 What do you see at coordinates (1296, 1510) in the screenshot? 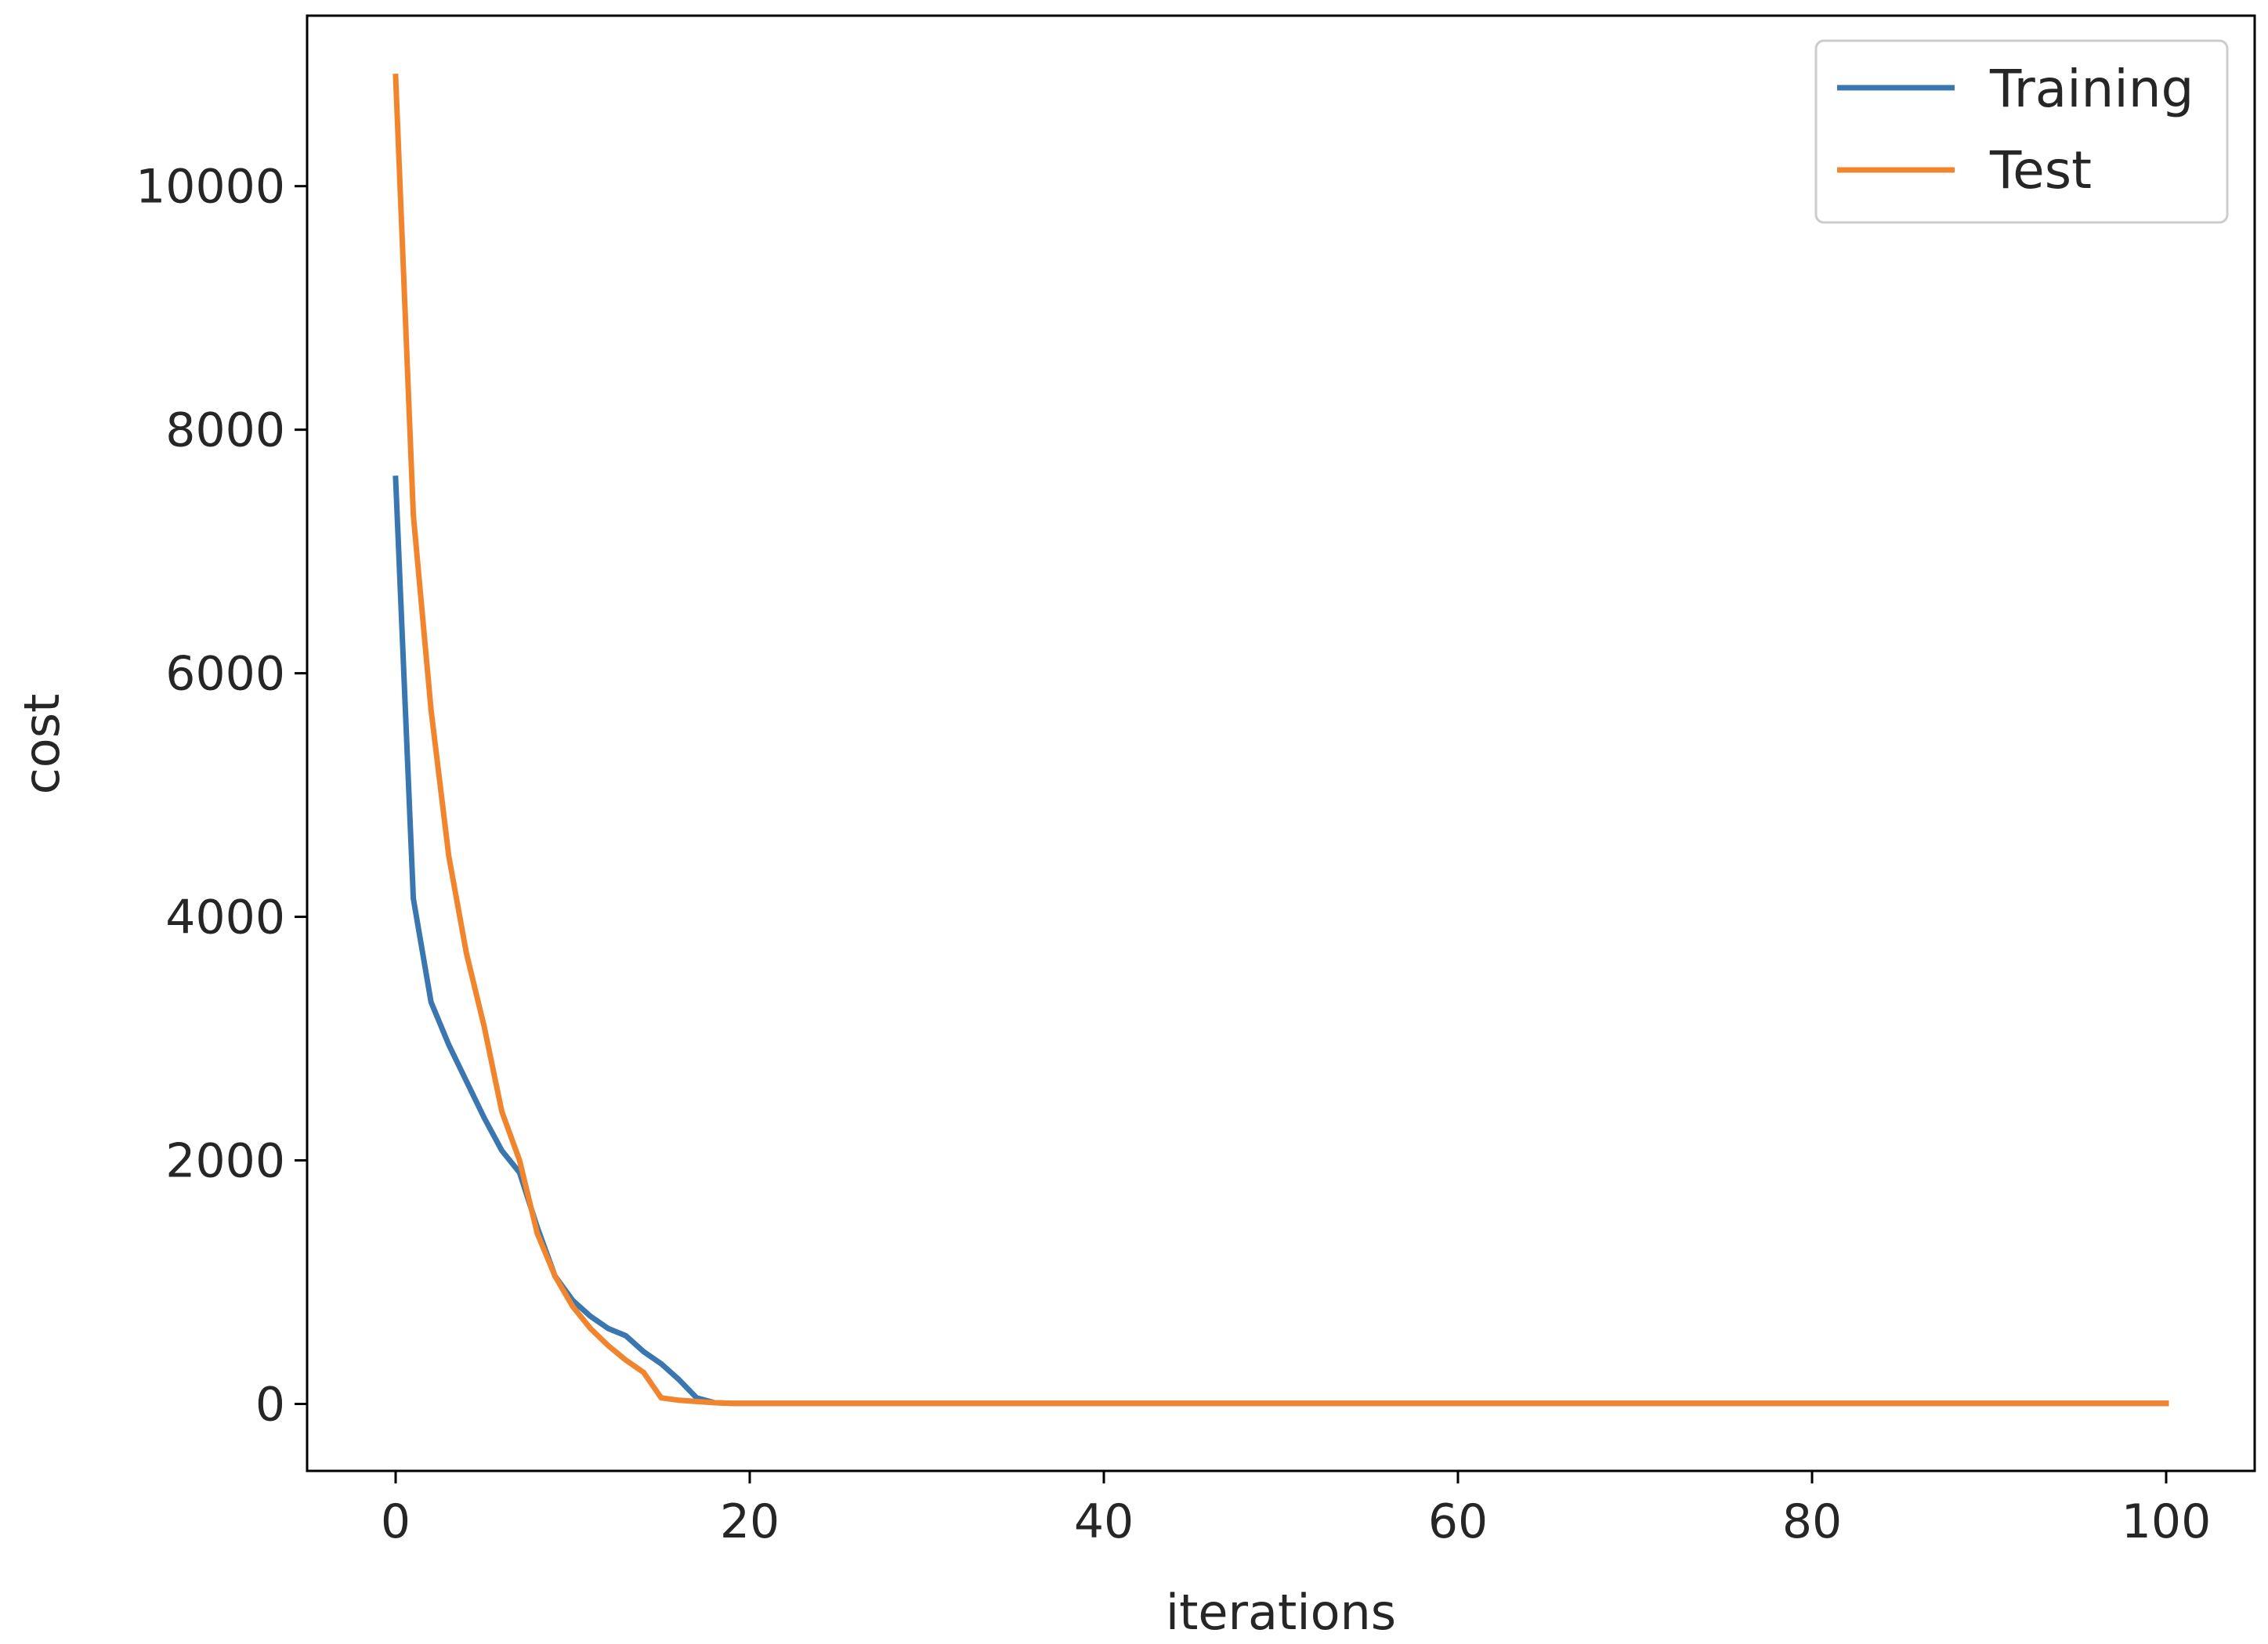
I see `x-axis-ticks: 0 20 40 60 80 100` at bounding box center [1296, 1510].